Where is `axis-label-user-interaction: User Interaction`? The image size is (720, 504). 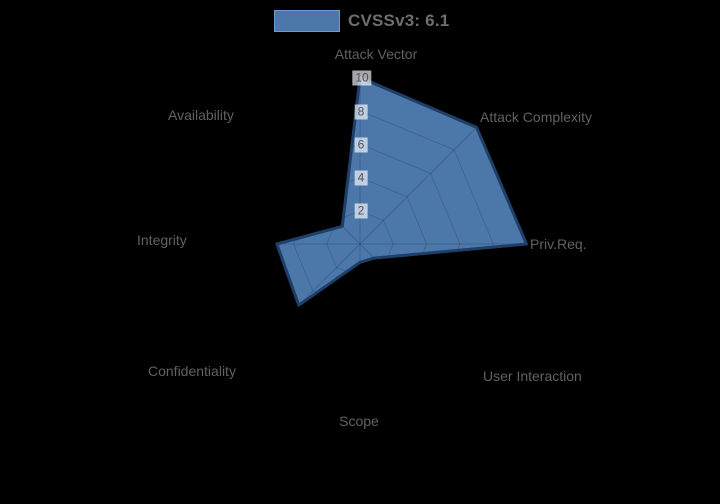
axis-label-user-interaction: User Interaction is located at coordinates (532, 376).